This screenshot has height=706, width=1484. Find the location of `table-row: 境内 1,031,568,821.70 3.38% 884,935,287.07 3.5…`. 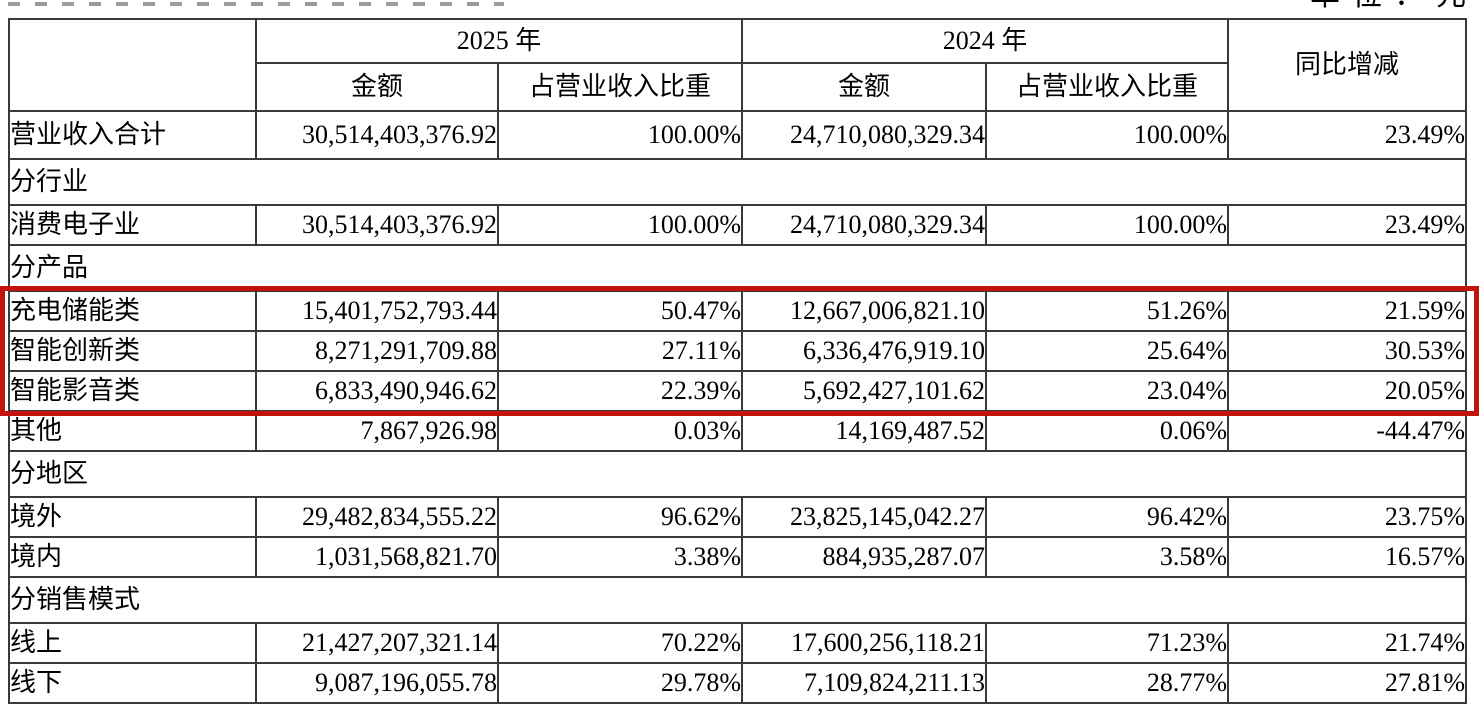

table-row: 境内 1,031,568,821.70 3.38% 884,935,287.07 3.5… is located at coordinates (738, 557).